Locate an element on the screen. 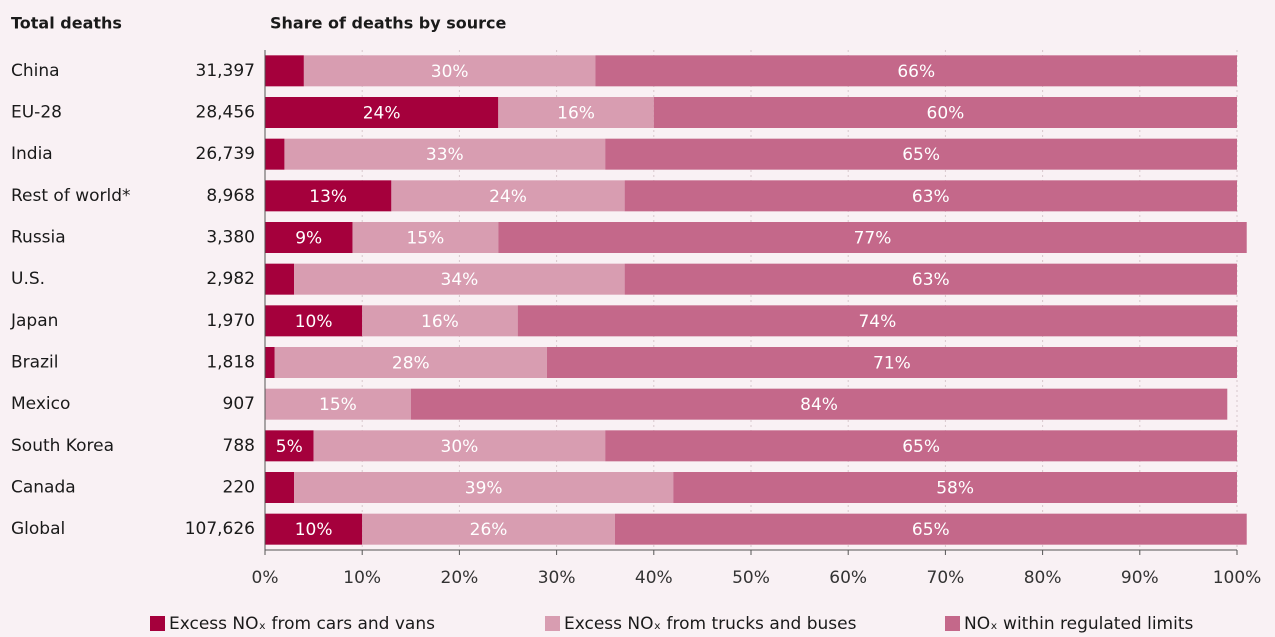 This screenshot has height=637, width=1275. x-tick-label: 20% is located at coordinates (460, 578).